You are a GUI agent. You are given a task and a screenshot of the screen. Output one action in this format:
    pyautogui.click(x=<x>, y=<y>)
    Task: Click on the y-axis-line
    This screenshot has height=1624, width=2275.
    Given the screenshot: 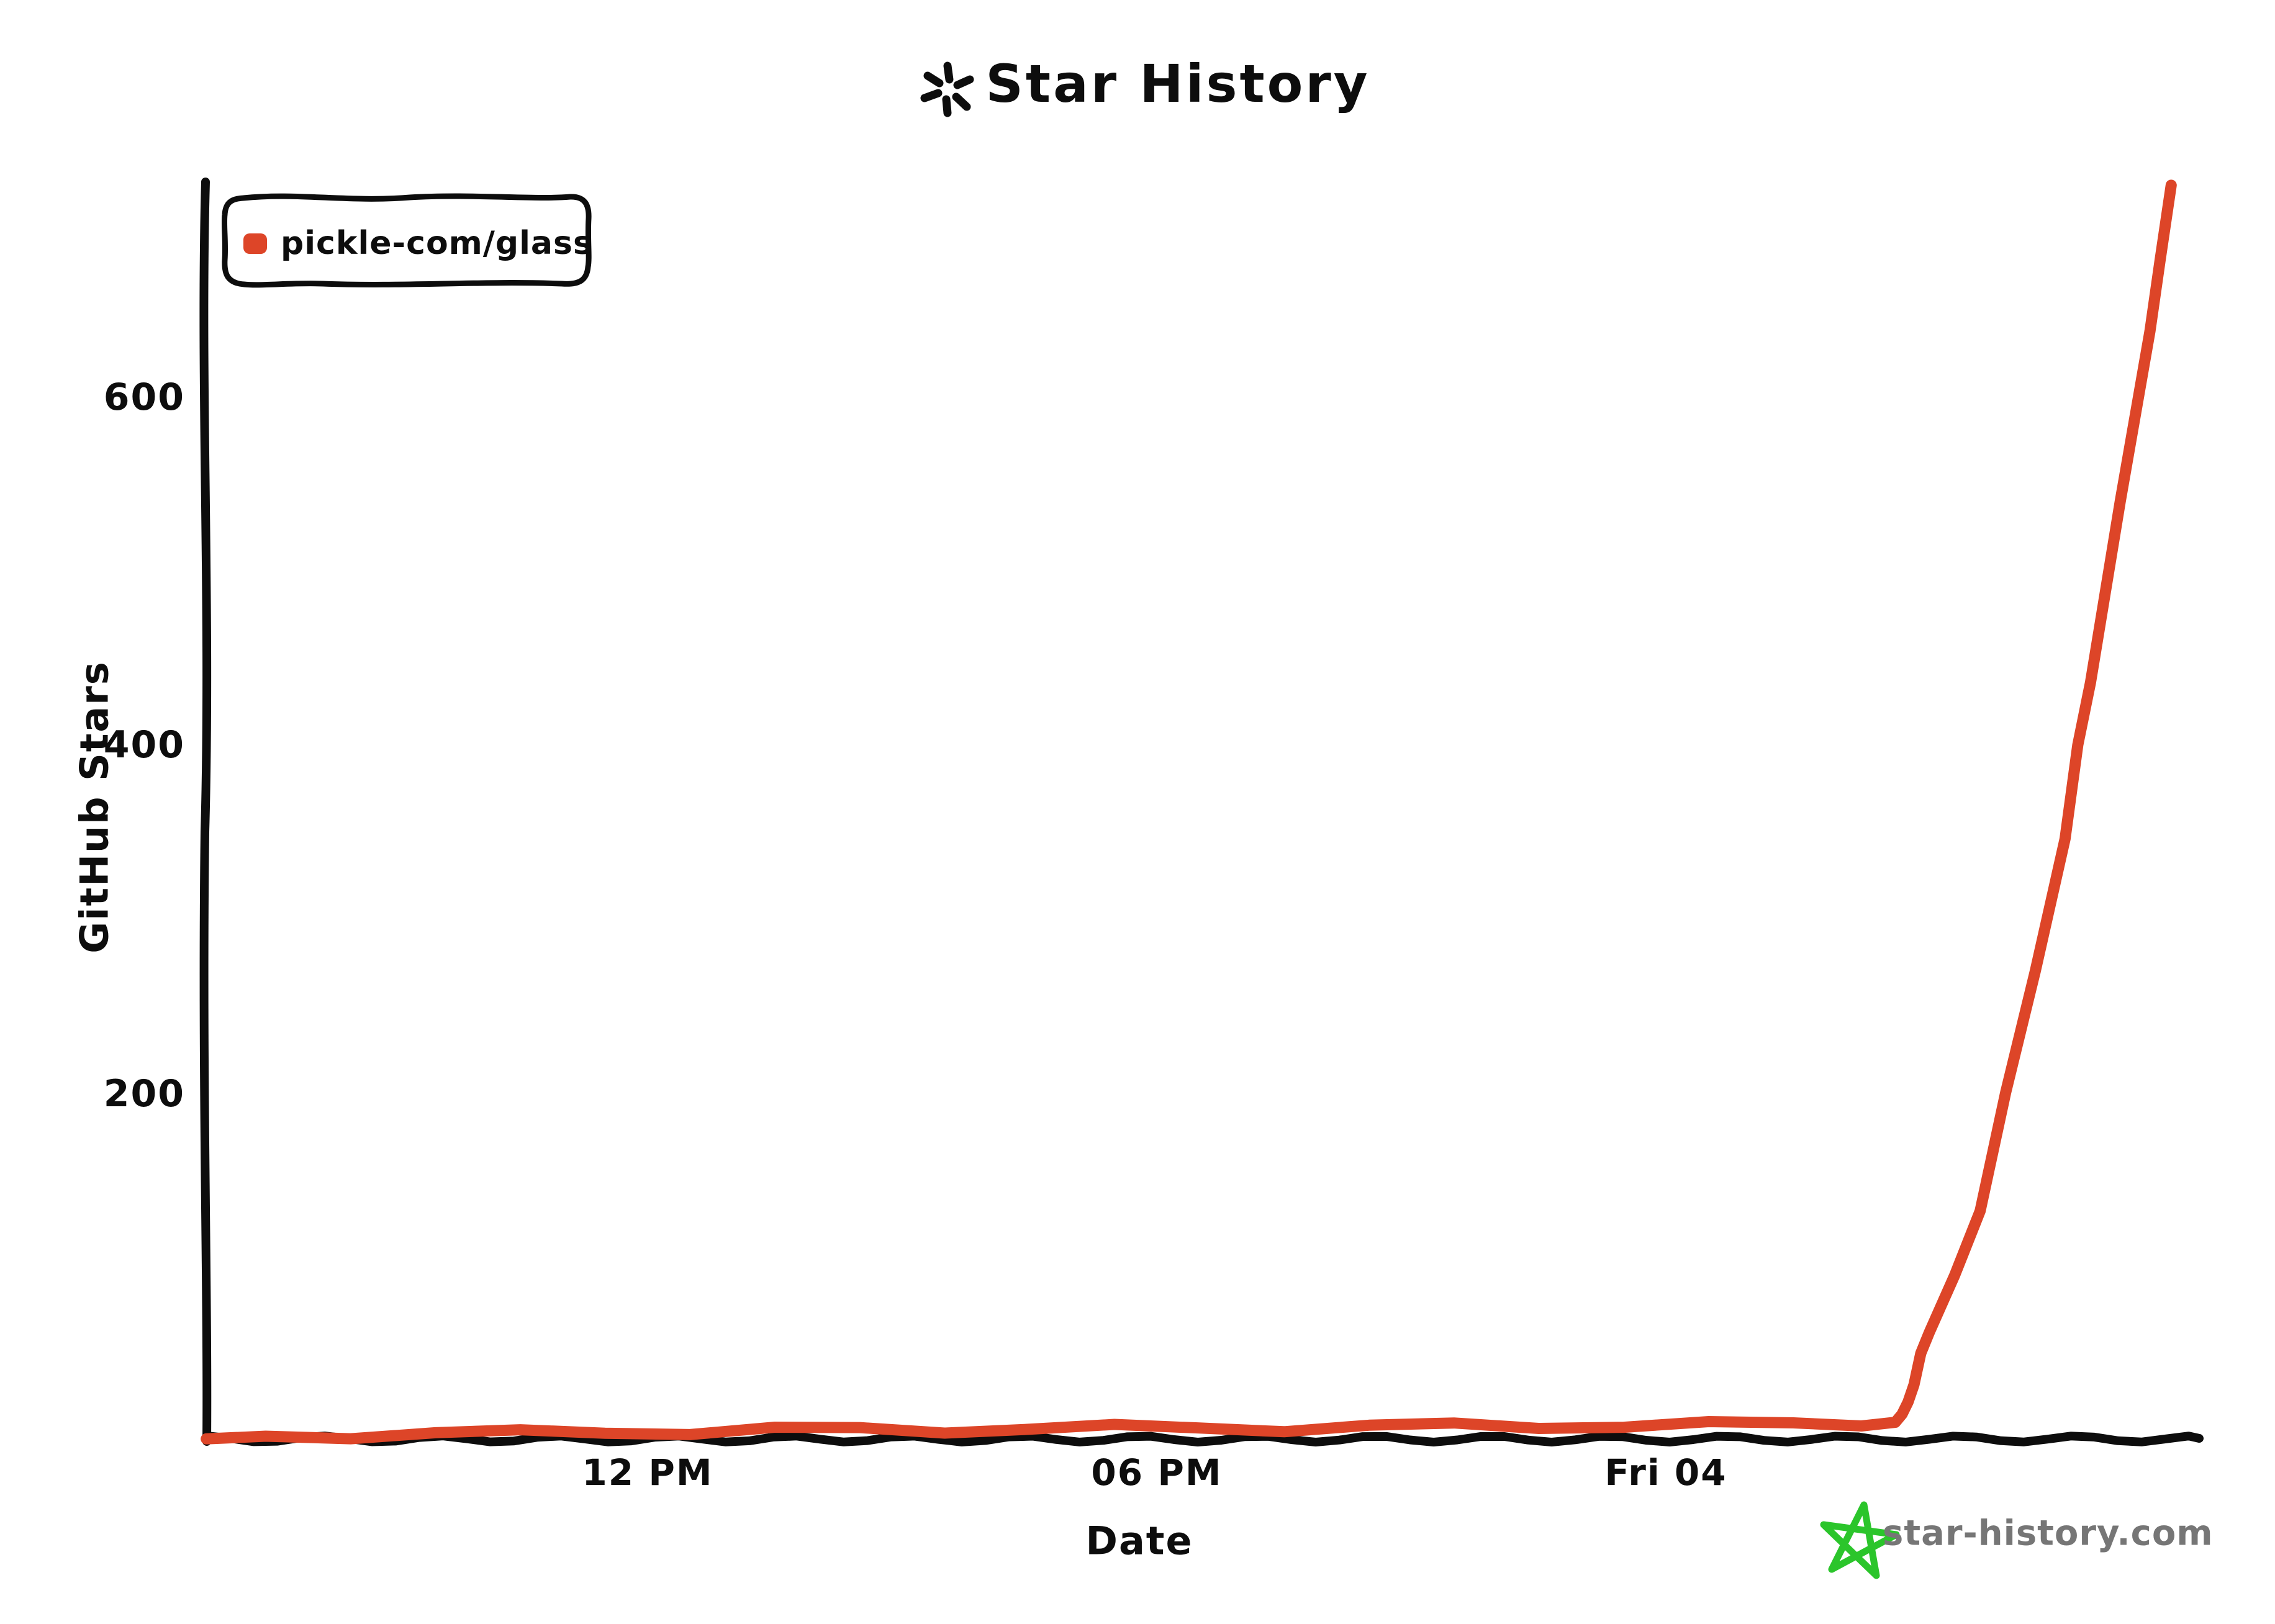 What is the action you would take?
    pyautogui.click(x=205, y=812)
    